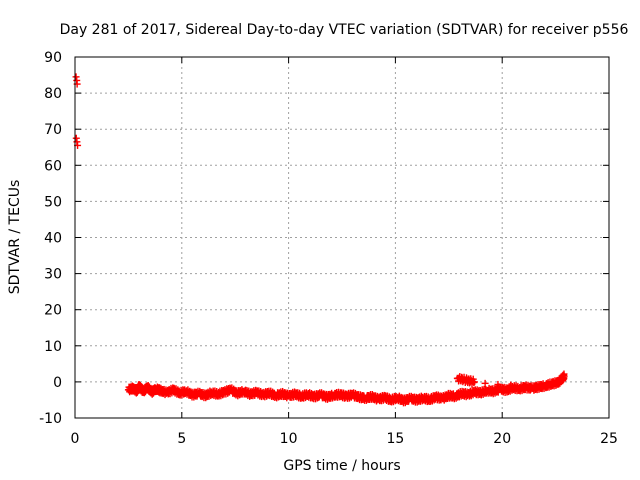 The width and height of the screenshot is (640, 480). Describe the element at coordinates (502, 439) in the screenshot. I see `x-tick-label: 20` at that location.